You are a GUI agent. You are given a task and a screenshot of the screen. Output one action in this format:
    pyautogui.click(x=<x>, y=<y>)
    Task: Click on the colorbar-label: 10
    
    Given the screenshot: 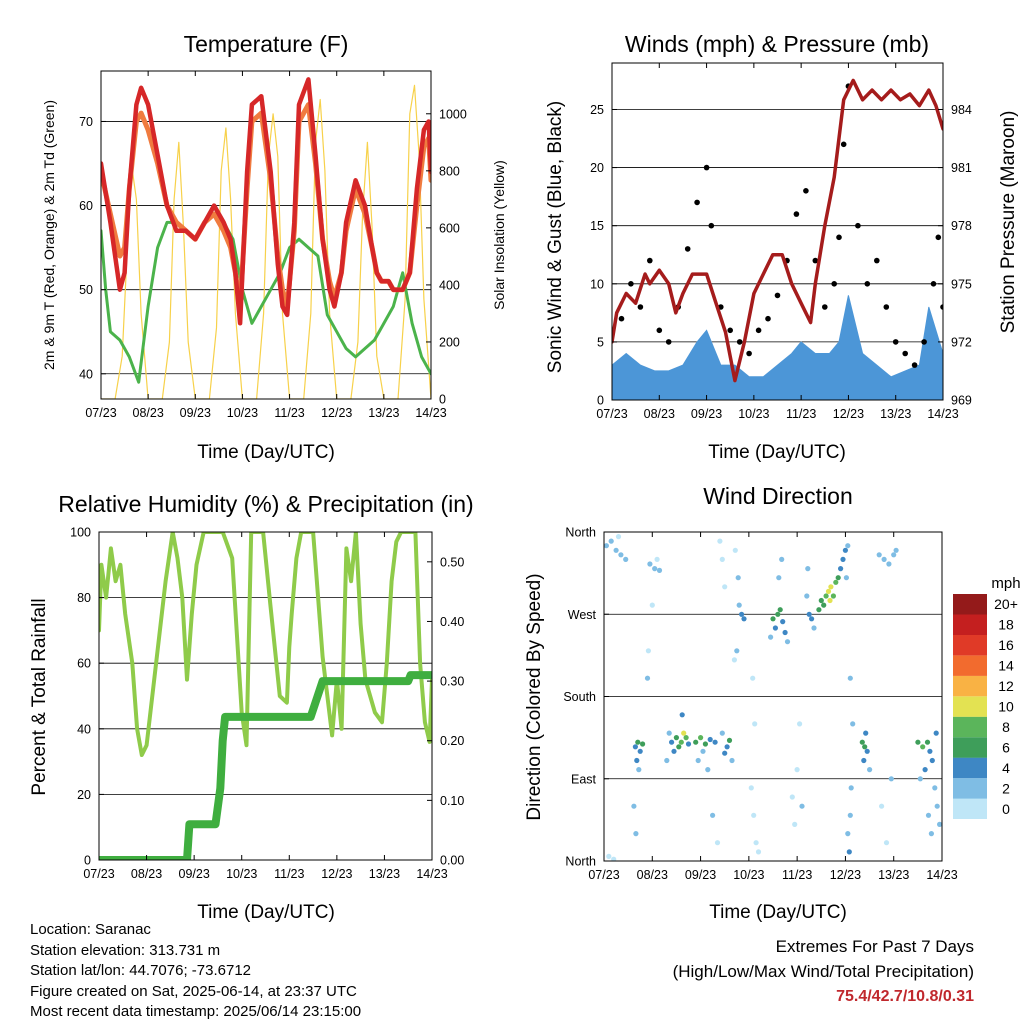 What is the action you would take?
    pyautogui.click(x=1006, y=707)
    